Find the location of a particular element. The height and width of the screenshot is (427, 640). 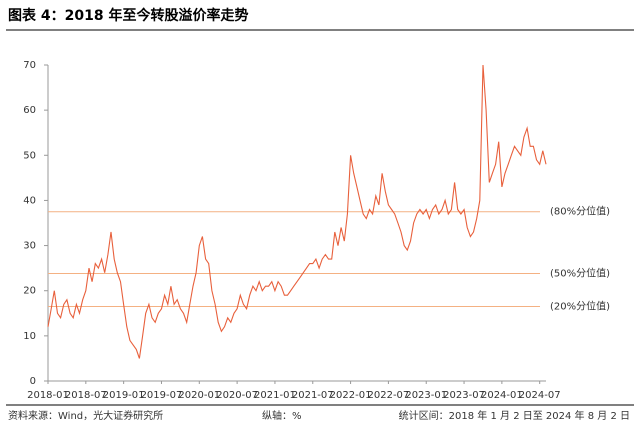

x-tick-label: 2024-07 is located at coordinates (540, 395).